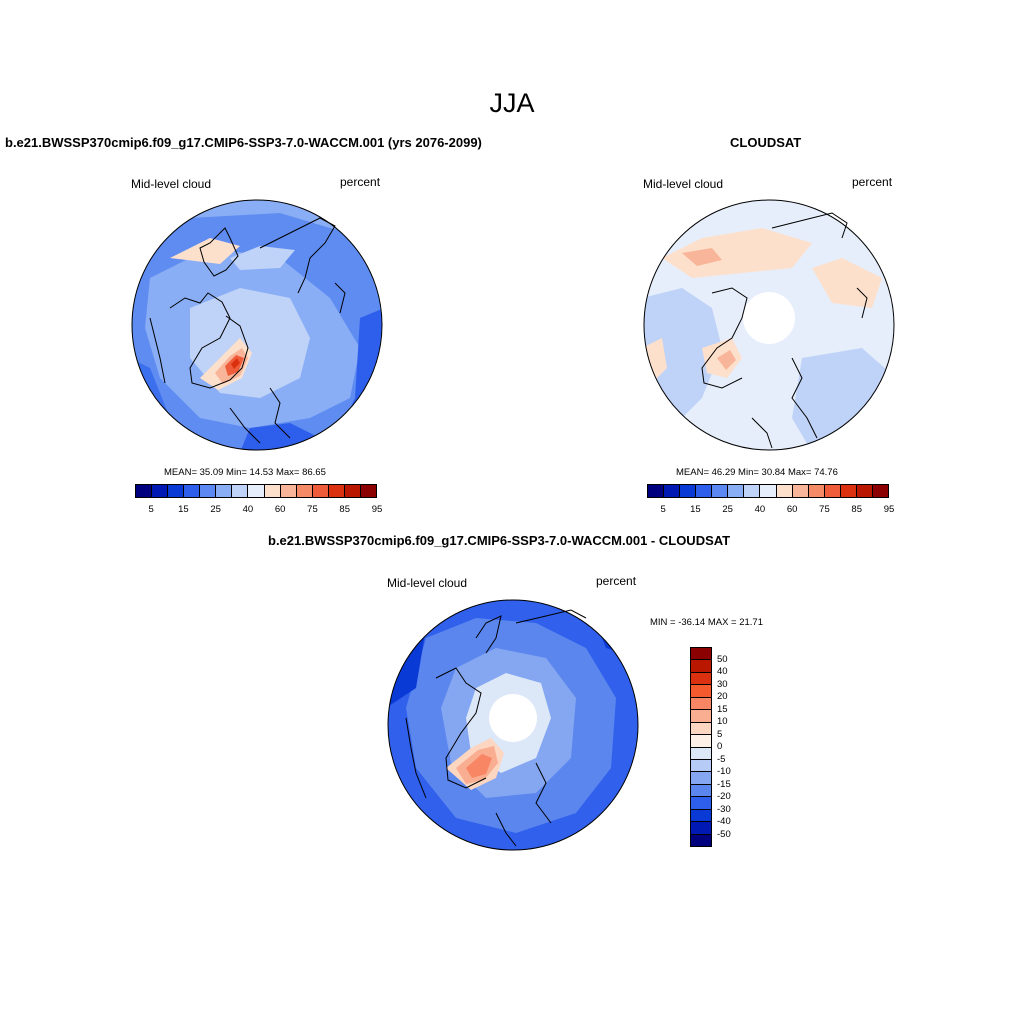 The width and height of the screenshot is (1024, 1024). I want to click on diff-units-label: percent, so click(616, 581).